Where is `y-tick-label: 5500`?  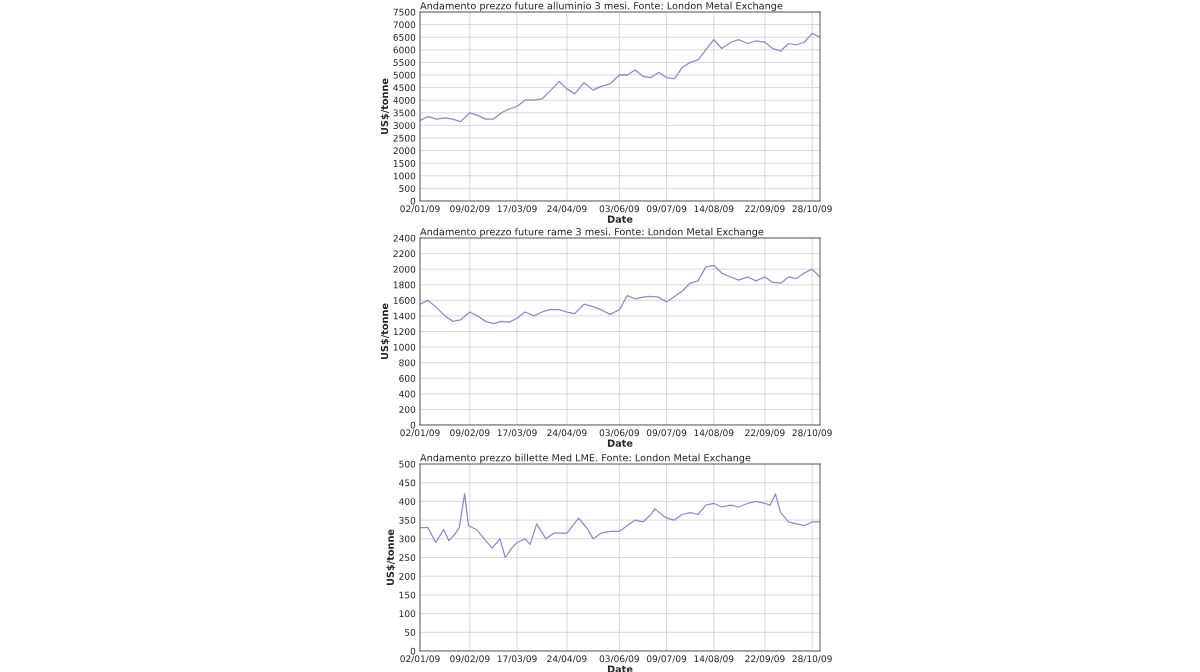 y-tick-label: 5500 is located at coordinates (404, 62).